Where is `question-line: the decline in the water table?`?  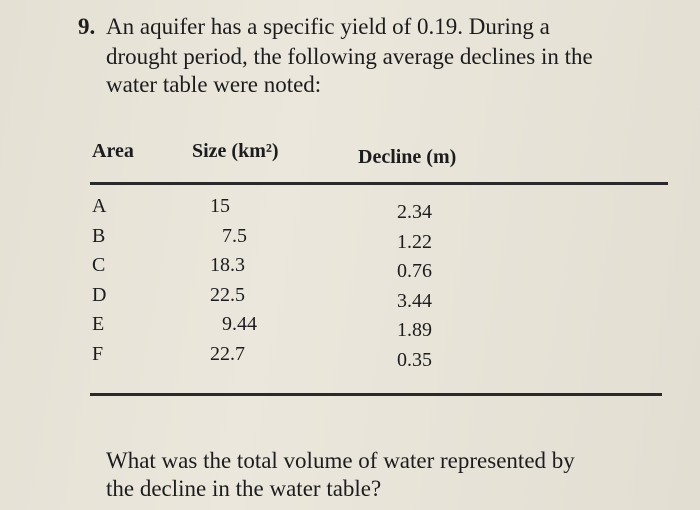 question-line: the decline in the water table? is located at coordinates (244, 488).